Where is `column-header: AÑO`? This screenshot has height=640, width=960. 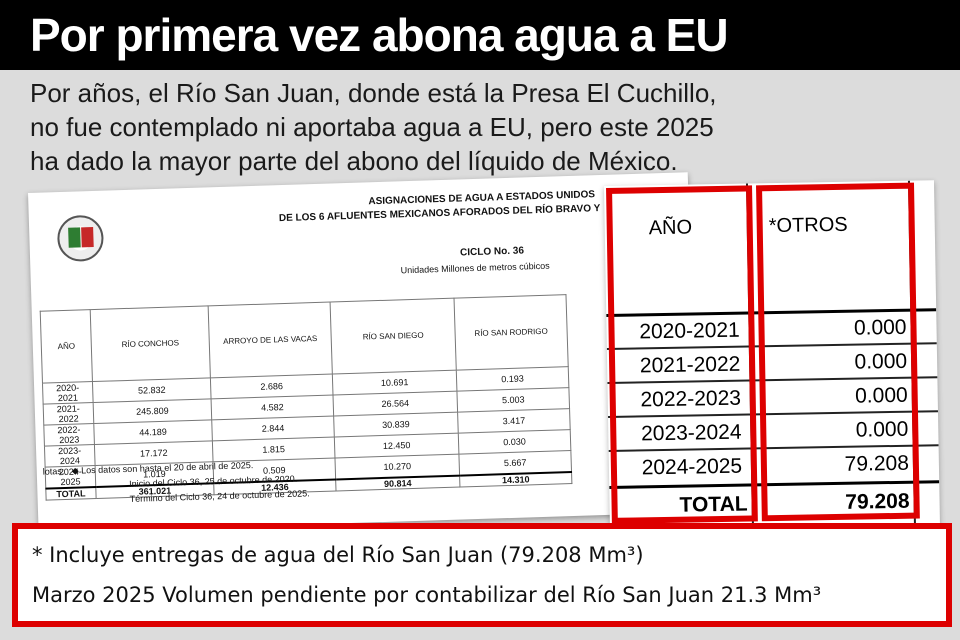
column-header: AÑO is located at coordinates (66, 346).